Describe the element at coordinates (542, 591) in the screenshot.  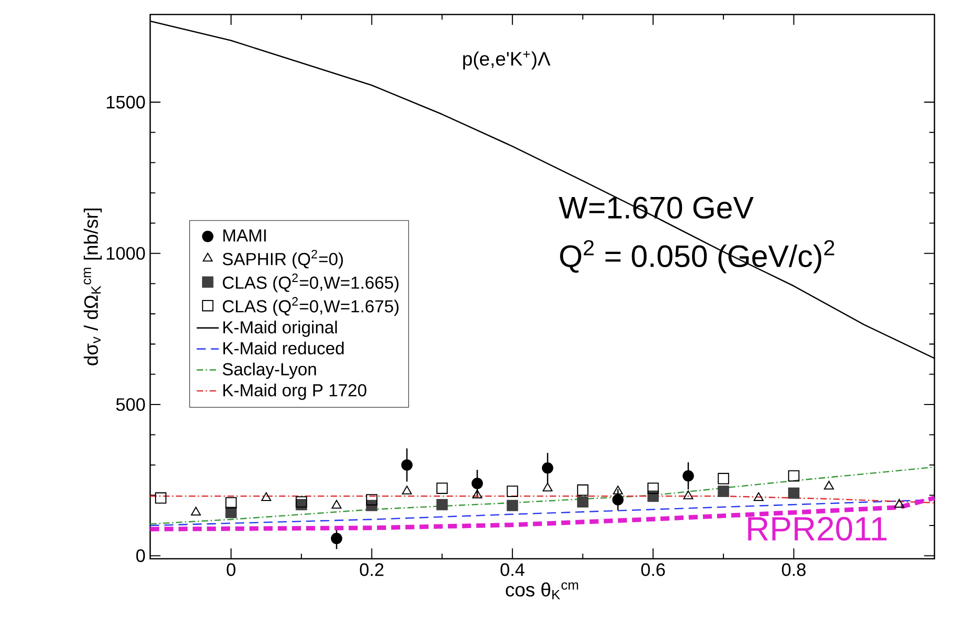
I see `x-axis-title: cos θ$_{K}$cm` at that location.